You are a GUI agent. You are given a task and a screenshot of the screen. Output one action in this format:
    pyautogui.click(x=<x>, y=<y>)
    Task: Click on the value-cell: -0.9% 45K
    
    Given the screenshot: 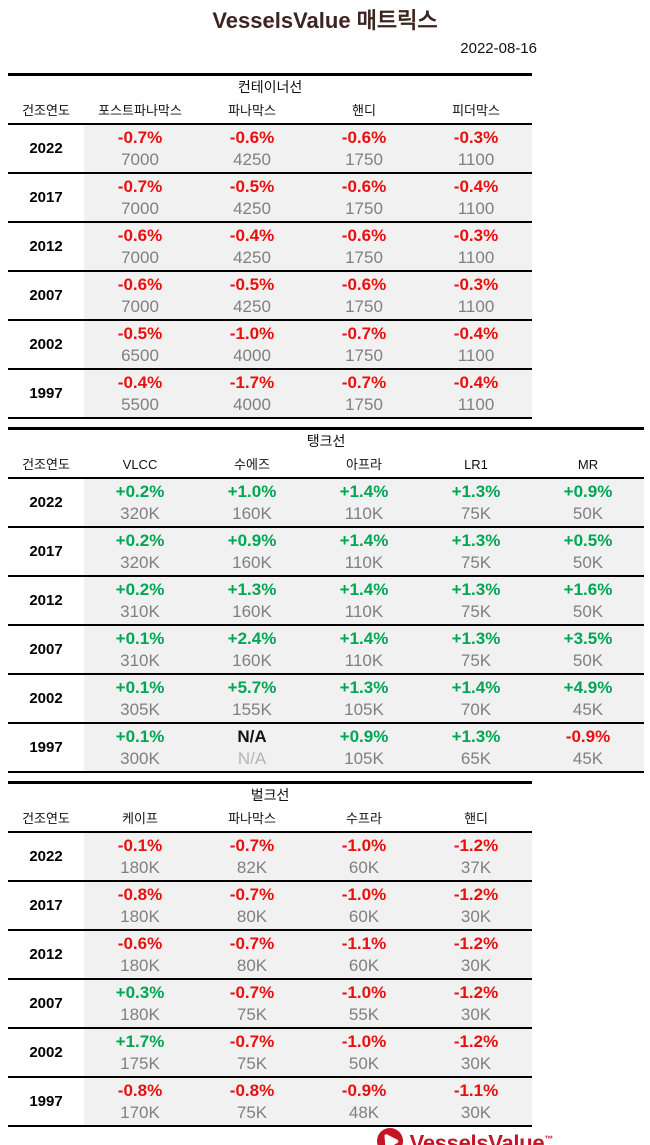 What is the action you would take?
    pyautogui.click(x=588, y=747)
    